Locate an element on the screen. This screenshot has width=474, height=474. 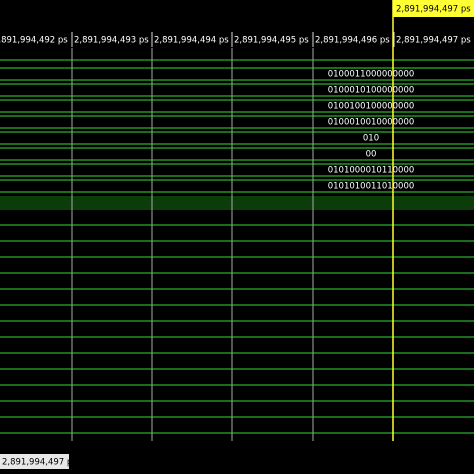
tick-label: 2,891,994,492 ps is located at coordinates (34, 41).